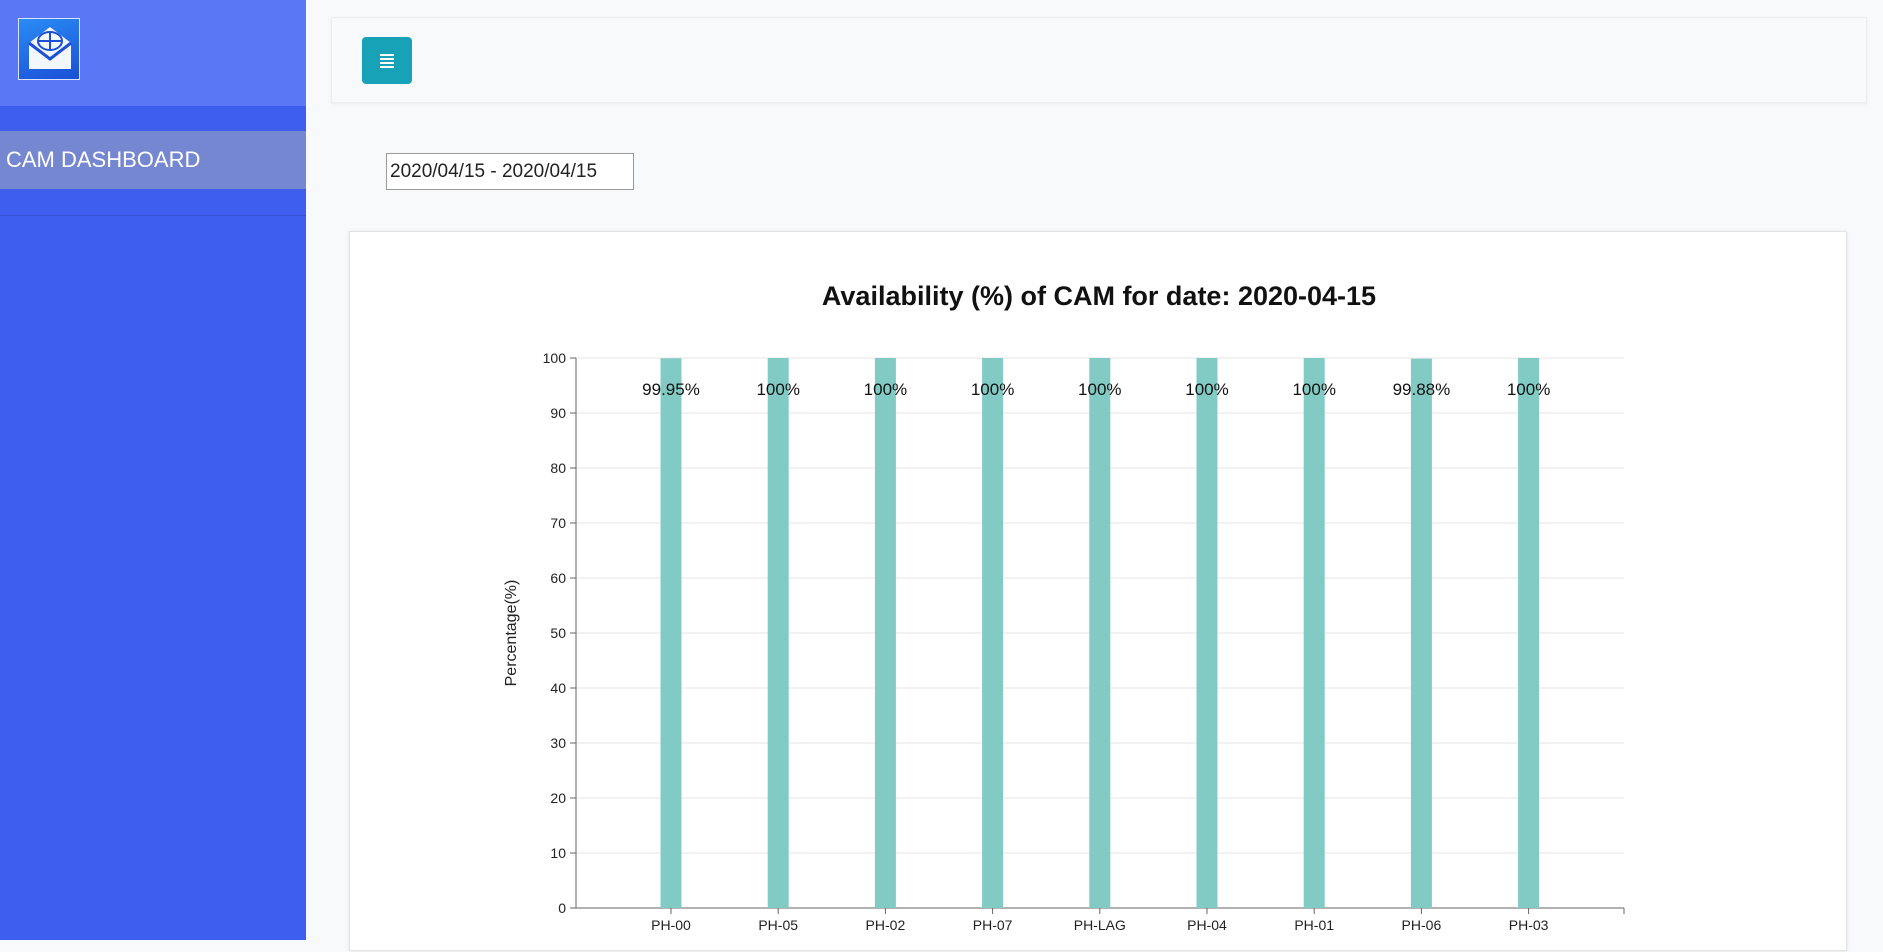 This screenshot has height=952, width=1883. I want to click on bar-data-label: 99.88%, so click(1422, 389).